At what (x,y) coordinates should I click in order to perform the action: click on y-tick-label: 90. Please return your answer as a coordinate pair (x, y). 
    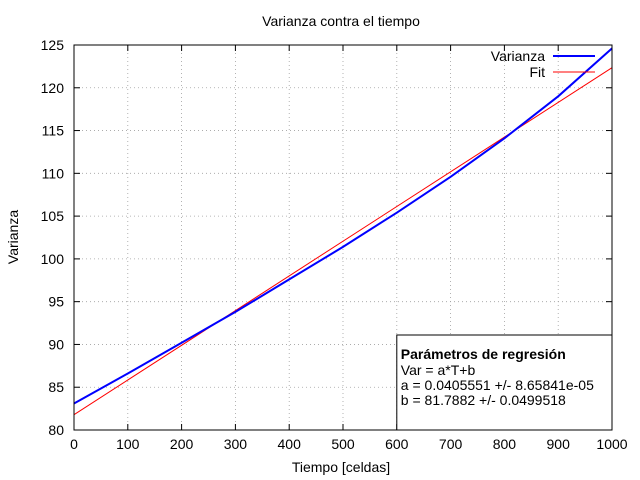
    Looking at the image, I should click on (56, 344).